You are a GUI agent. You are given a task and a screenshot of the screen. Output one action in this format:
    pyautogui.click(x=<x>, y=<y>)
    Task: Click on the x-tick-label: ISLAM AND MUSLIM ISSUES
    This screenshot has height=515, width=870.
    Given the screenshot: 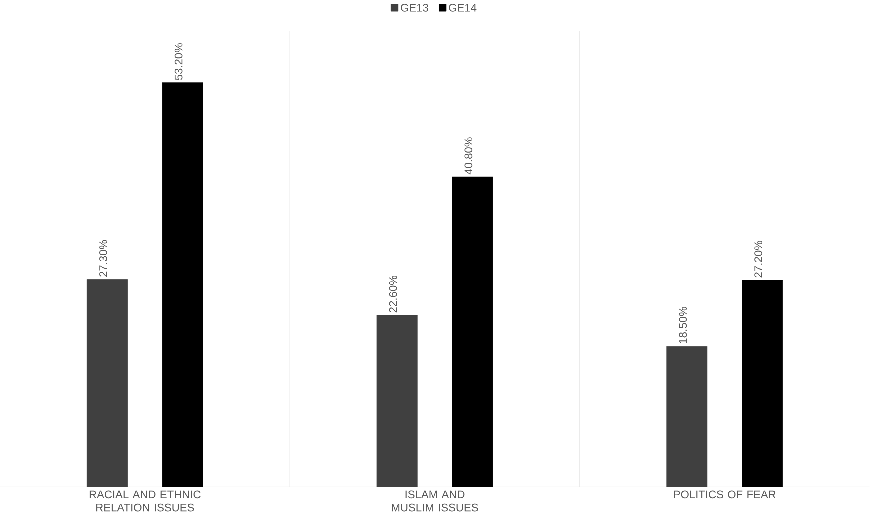 What is the action you would take?
    pyautogui.click(x=435, y=501)
    